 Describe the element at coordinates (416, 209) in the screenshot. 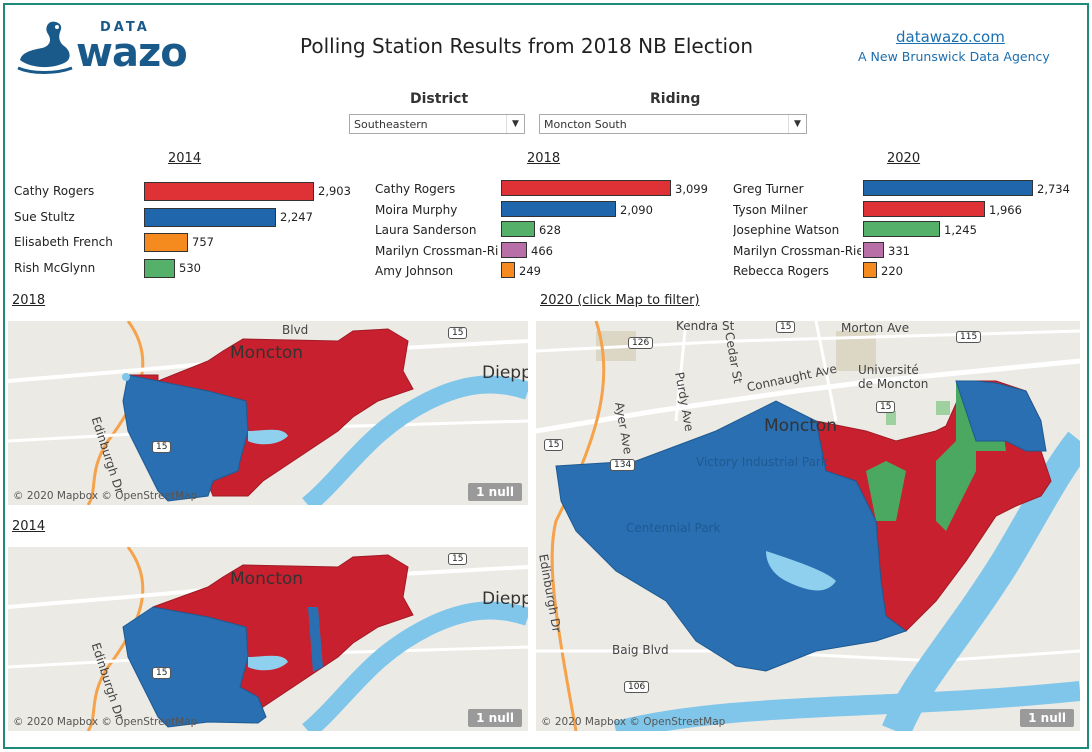

I see `candidate-name: Moira Murphy` at that location.